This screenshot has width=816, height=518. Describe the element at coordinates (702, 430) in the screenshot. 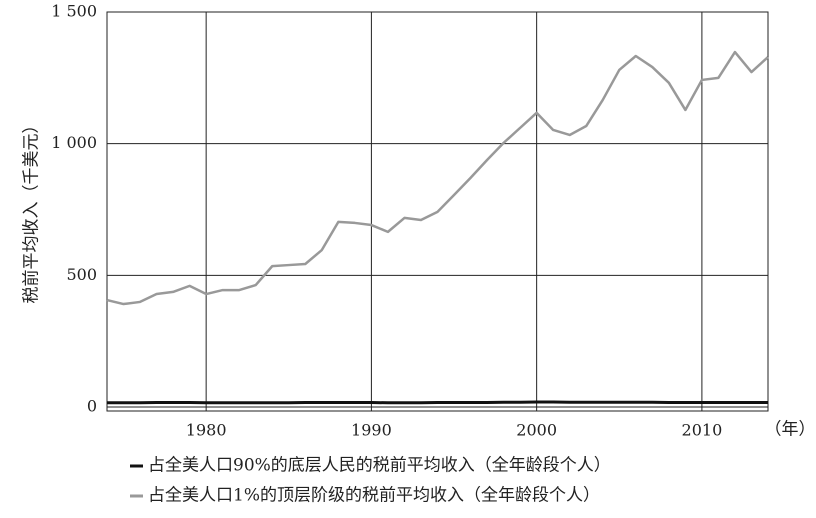

I see `x-tick-label: 2010` at that location.